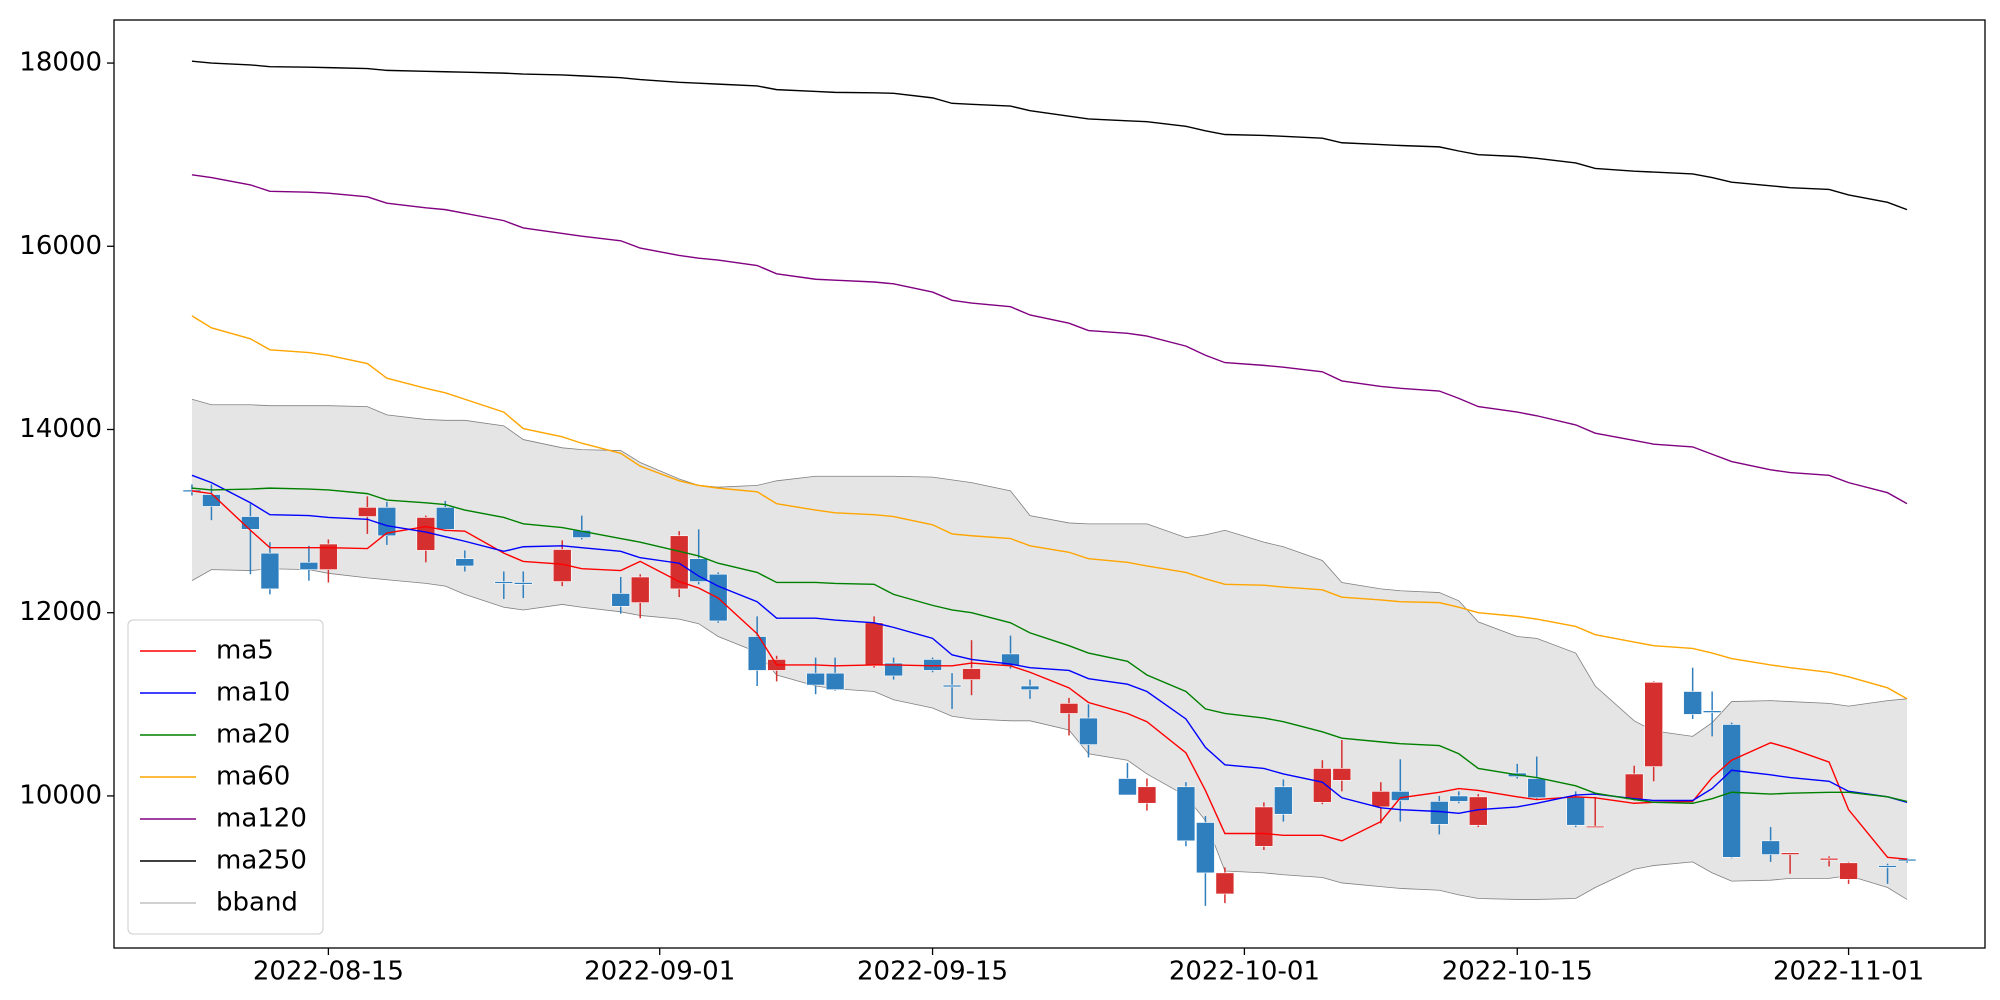 The image size is (2000, 1000). What do you see at coordinates (932, 972) in the screenshot?
I see `x-tick-label: 2022-09-15` at bounding box center [932, 972].